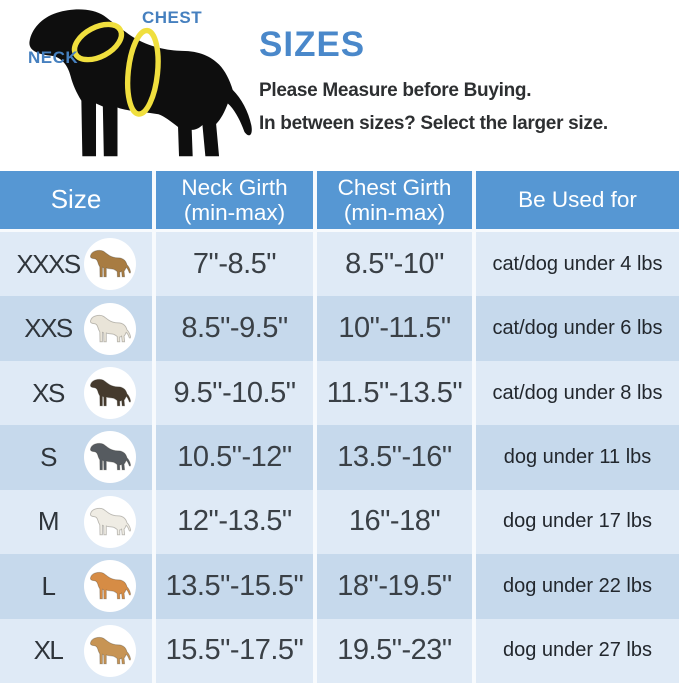  Describe the element at coordinates (48, 263) in the screenshot. I see `size-label: XXXS` at that location.